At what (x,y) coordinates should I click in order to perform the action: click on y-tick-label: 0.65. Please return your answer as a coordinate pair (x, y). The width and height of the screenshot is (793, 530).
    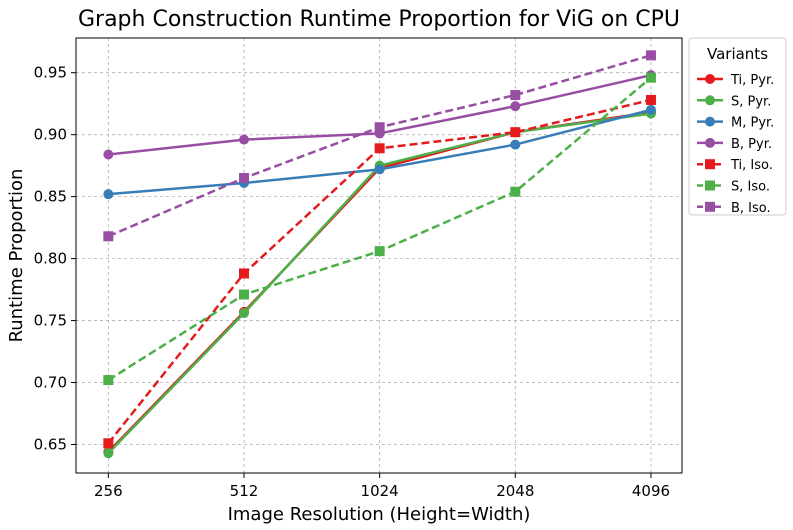
    Looking at the image, I should click on (50, 444).